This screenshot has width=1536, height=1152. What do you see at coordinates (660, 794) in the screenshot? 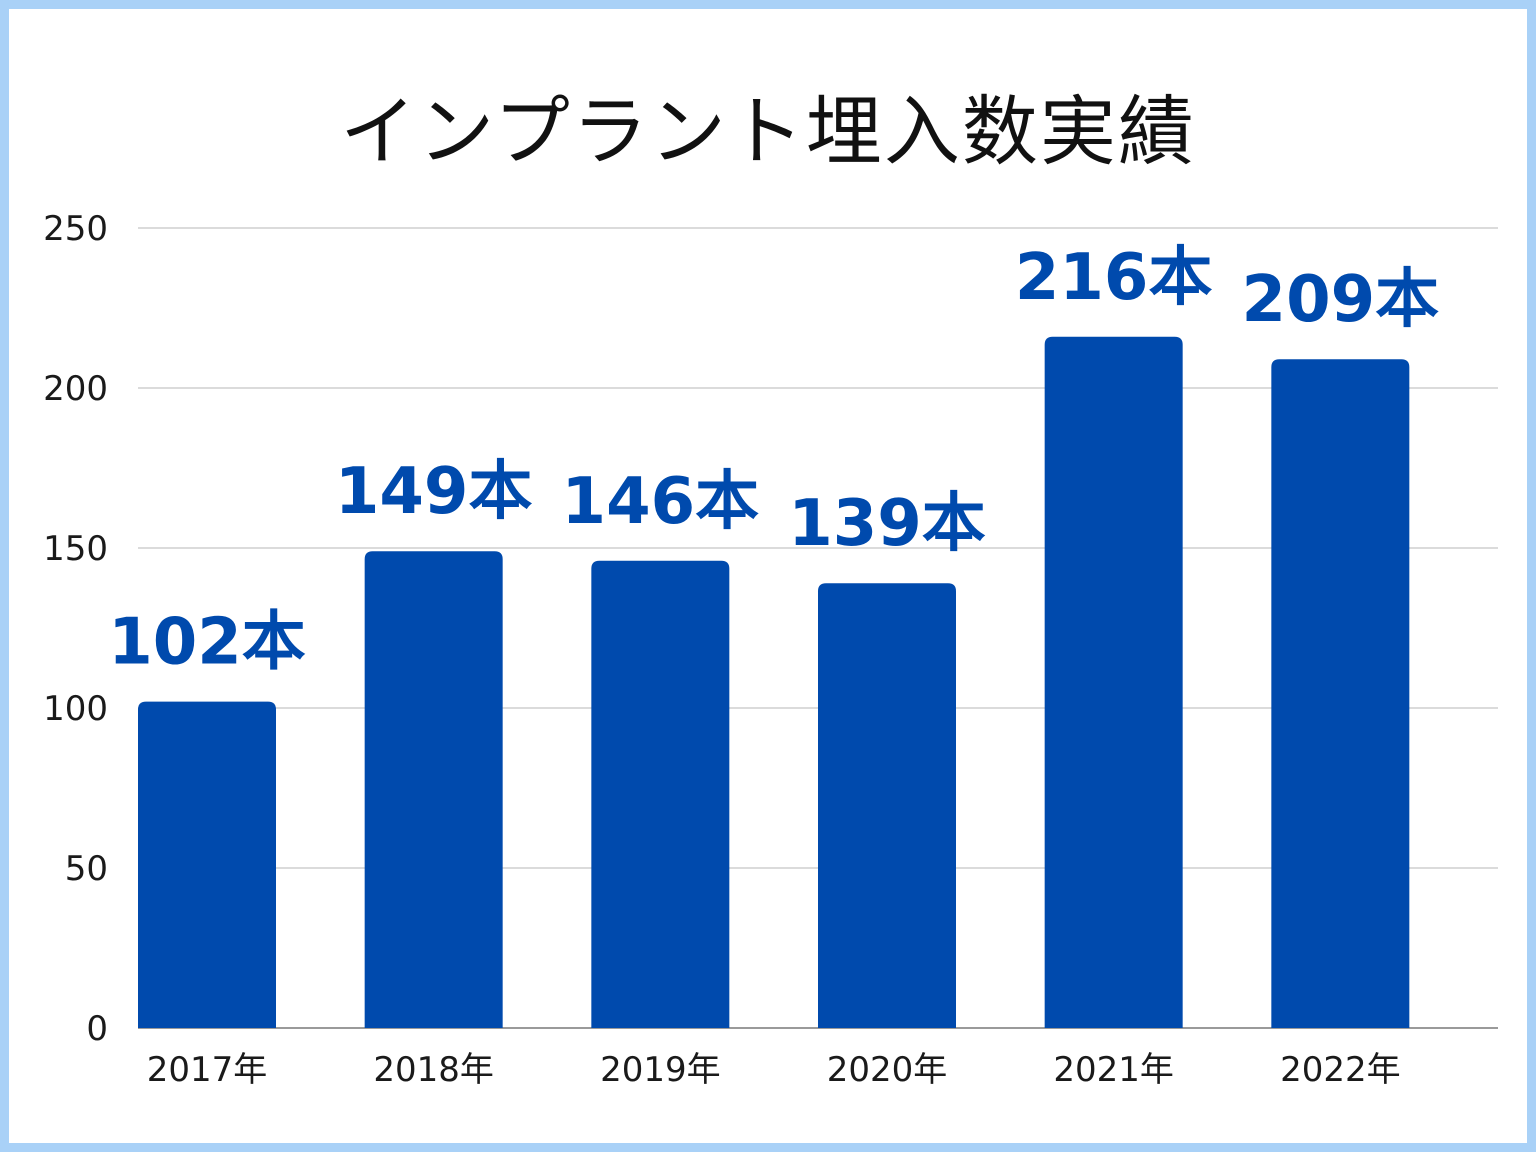
I see `bar-2019` at bounding box center [660, 794].